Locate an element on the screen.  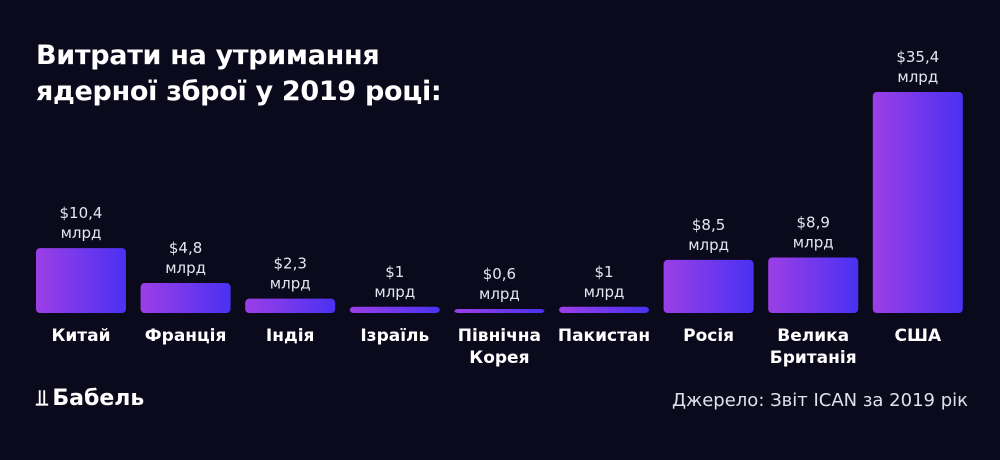
category-label: Китай is located at coordinates (80, 336).